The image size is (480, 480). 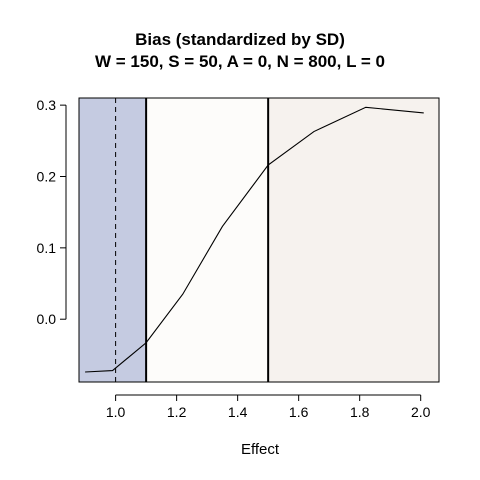 What do you see at coordinates (421, 412) in the screenshot?
I see `x-tick-label-5: 2.0` at bounding box center [421, 412].